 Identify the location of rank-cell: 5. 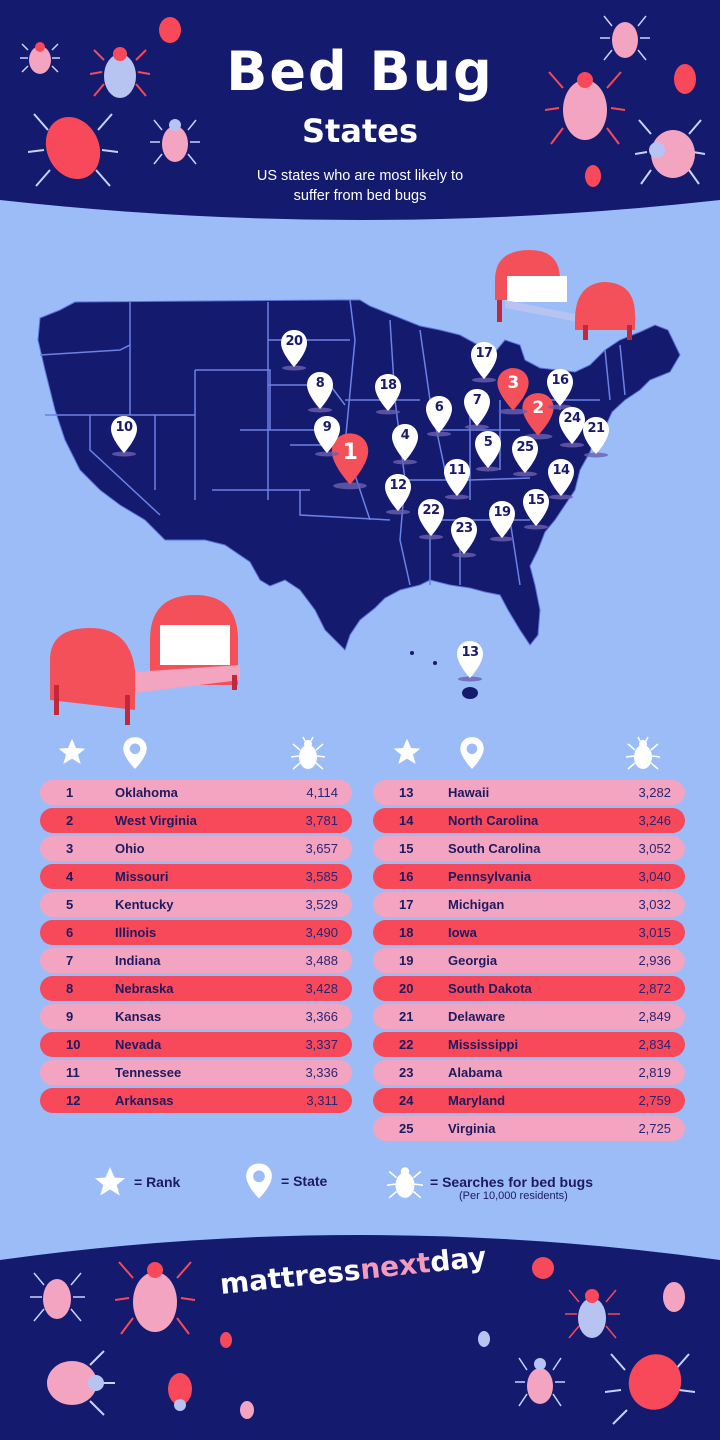
(70, 904).